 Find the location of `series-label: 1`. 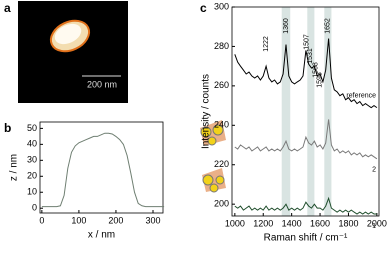

series-label: 1 is located at coordinates (374, 226).